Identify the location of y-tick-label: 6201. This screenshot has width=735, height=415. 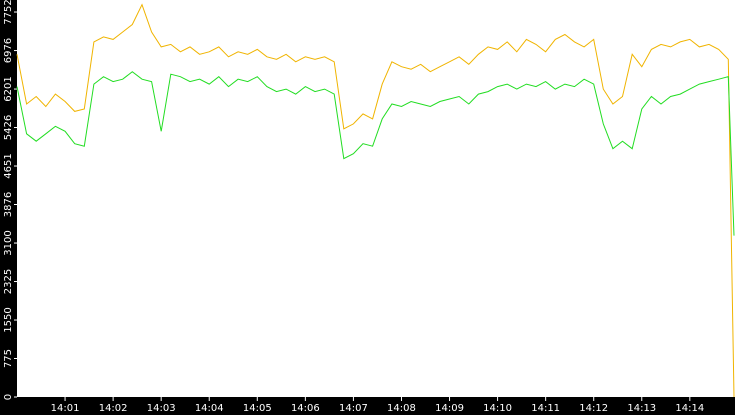
(8, 88).